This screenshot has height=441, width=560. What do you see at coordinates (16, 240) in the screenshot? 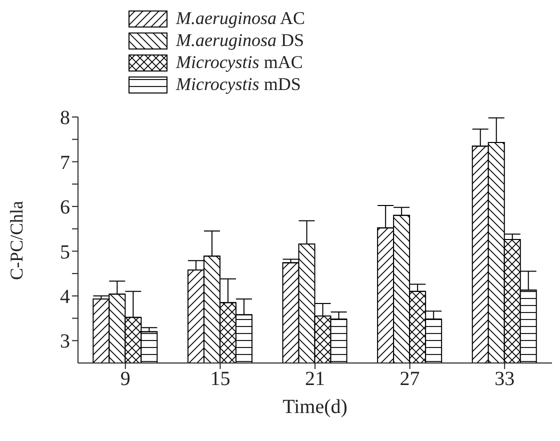
I see `y-axis-title: C-PC/Chla` at bounding box center [16, 240].